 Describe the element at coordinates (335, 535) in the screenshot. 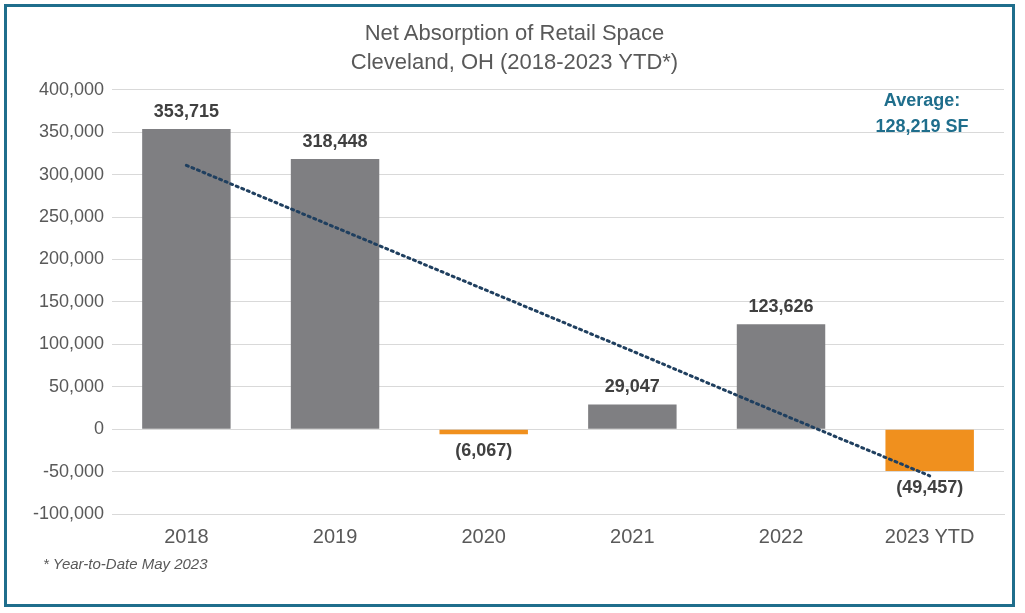

I see `x-tick-label: 2019` at that location.